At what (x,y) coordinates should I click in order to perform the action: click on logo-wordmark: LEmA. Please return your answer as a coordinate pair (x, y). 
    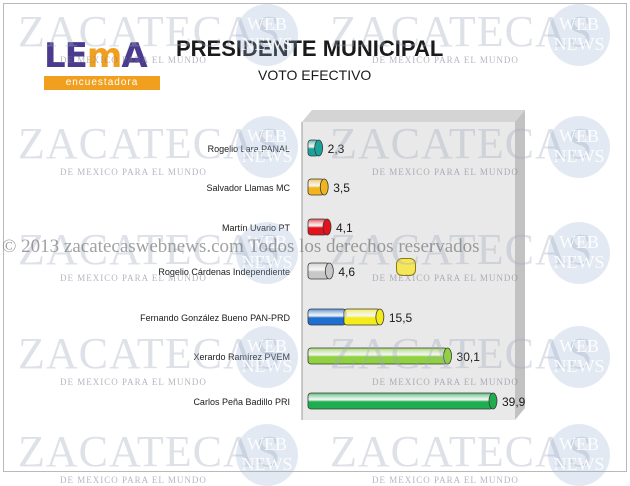
    Looking at the image, I should click on (96, 56).